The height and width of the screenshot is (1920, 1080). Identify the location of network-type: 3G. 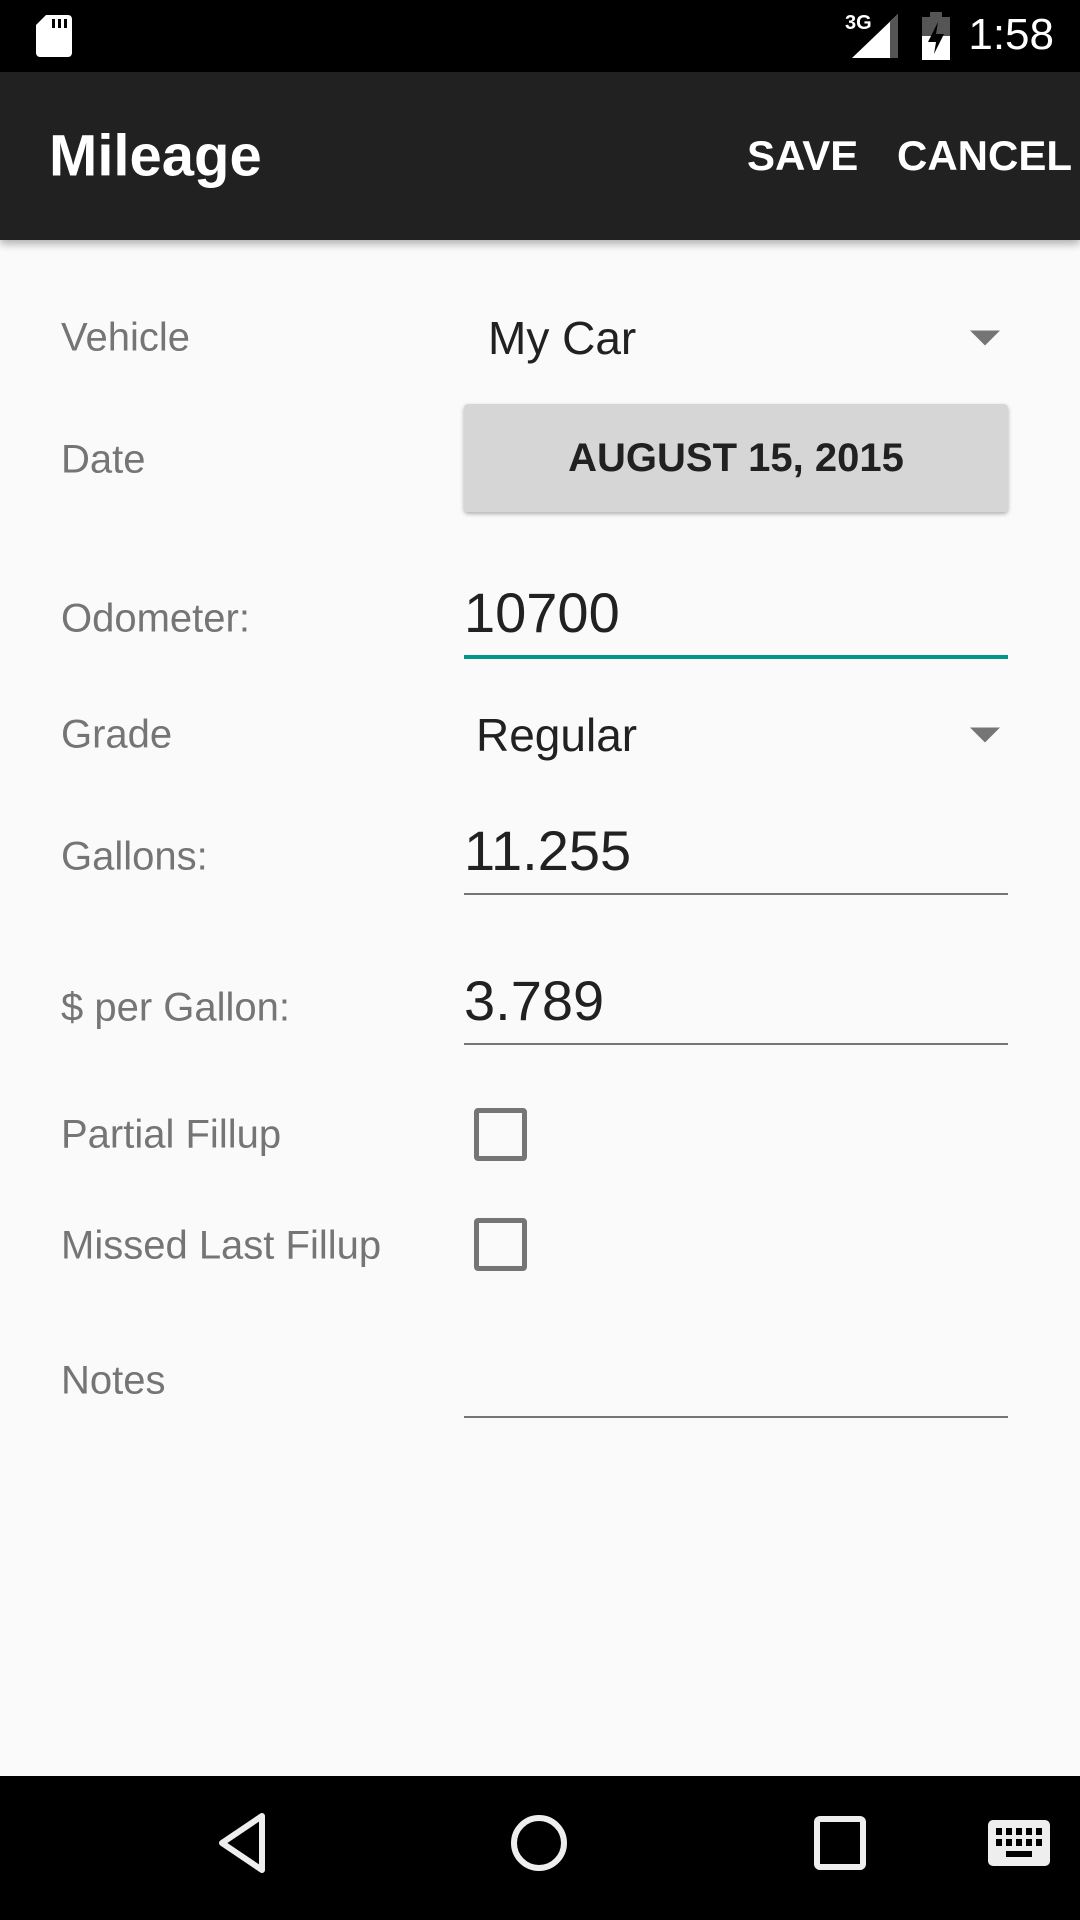
(858, 23).